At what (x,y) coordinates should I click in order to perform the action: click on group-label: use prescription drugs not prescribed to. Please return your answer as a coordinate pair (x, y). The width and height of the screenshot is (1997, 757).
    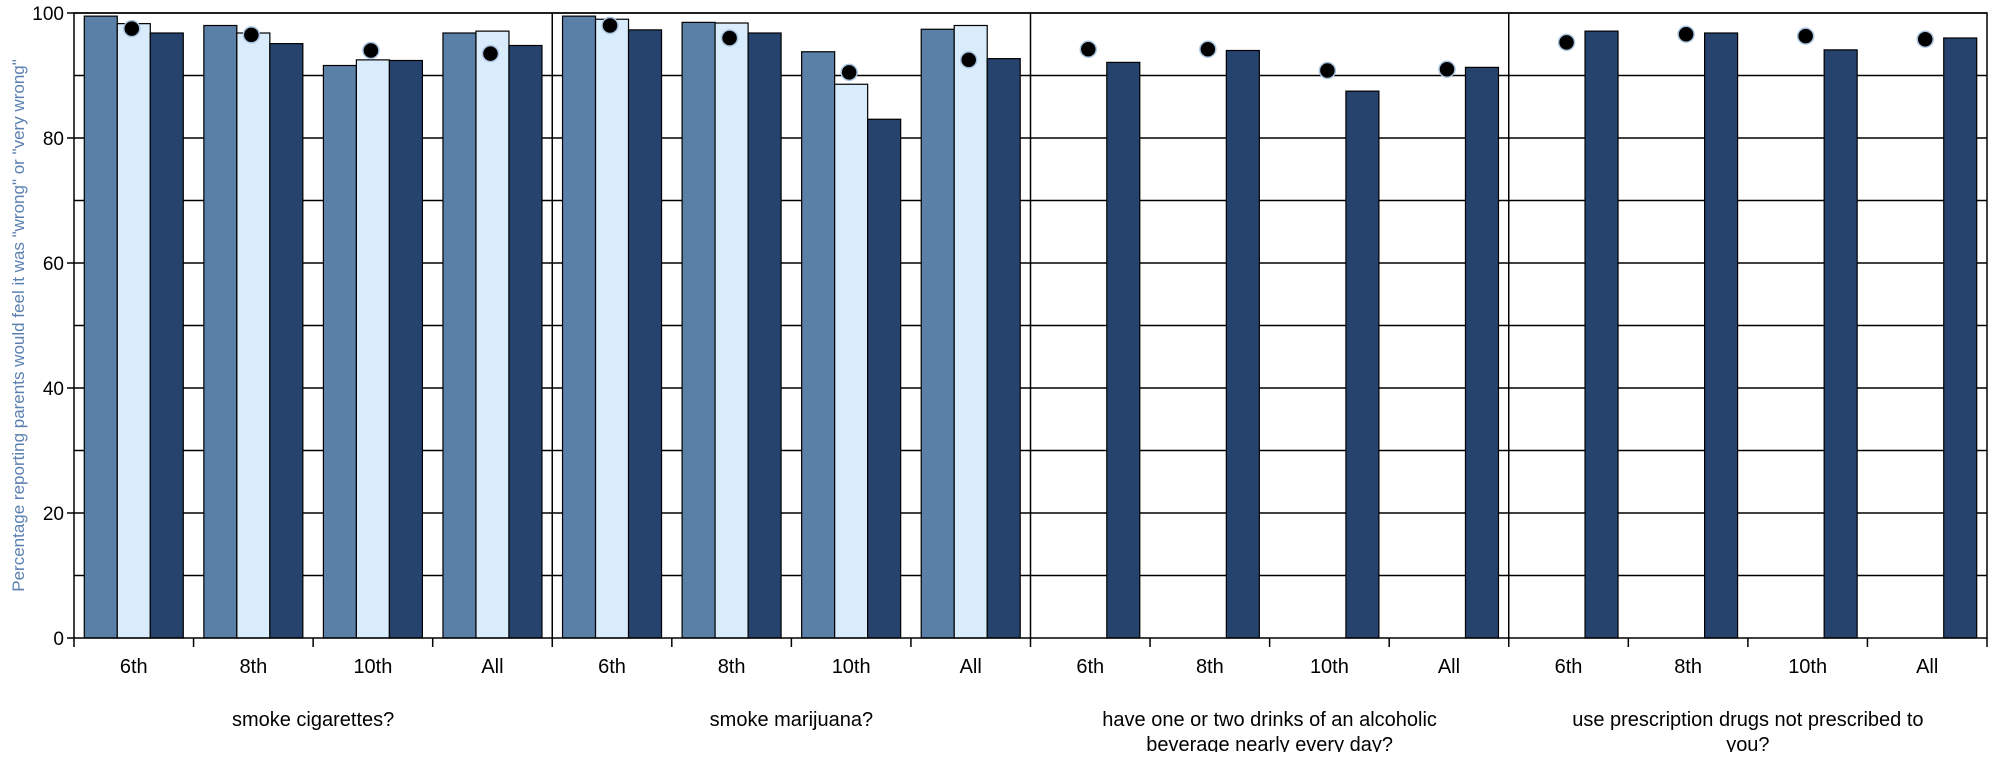
    Looking at the image, I should click on (1747, 720).